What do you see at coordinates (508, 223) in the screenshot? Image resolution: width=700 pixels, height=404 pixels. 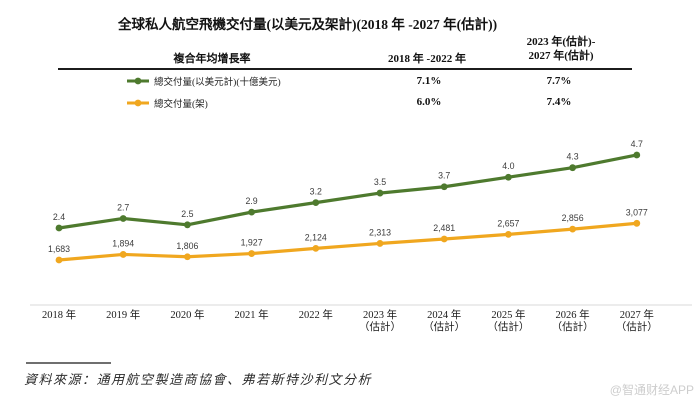 I see `data-label-1-7: 2,657` at bounding box center [508, 223].